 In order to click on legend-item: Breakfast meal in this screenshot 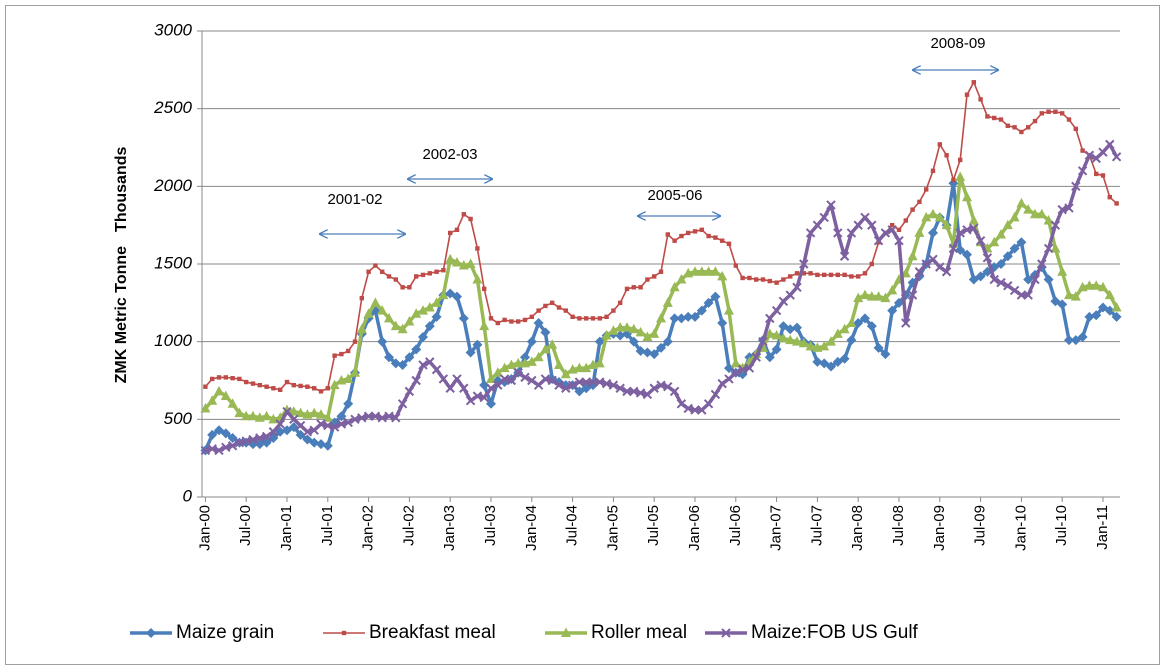, I will do `click(409, 632)`.